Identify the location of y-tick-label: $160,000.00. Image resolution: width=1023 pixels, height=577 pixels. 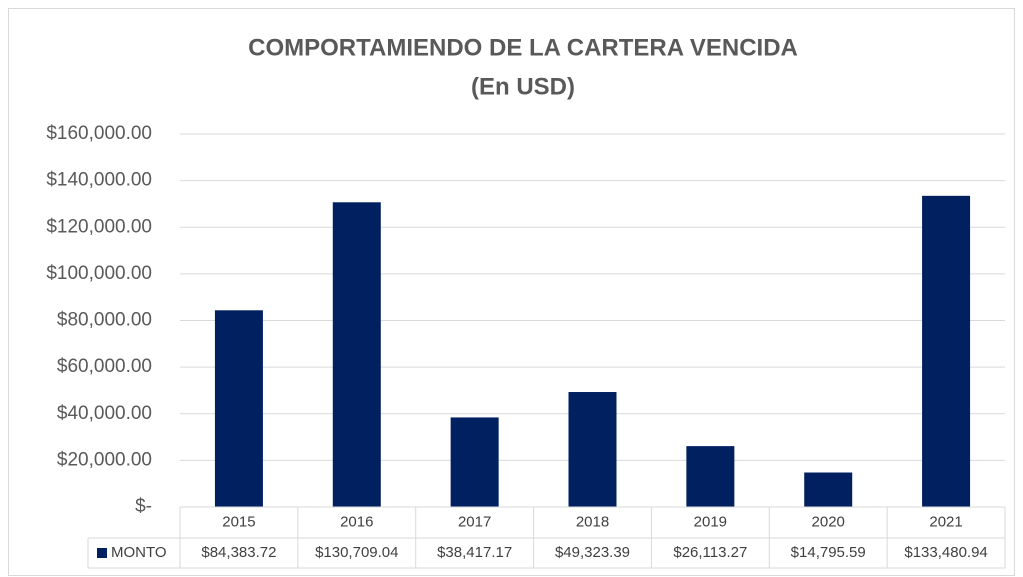
(99, 133).